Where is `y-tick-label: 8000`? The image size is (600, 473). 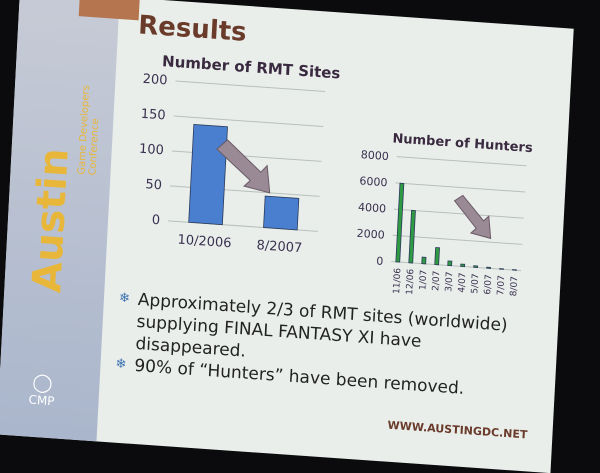 y-tick-label: 8000 is located at coordinates (375, 155).